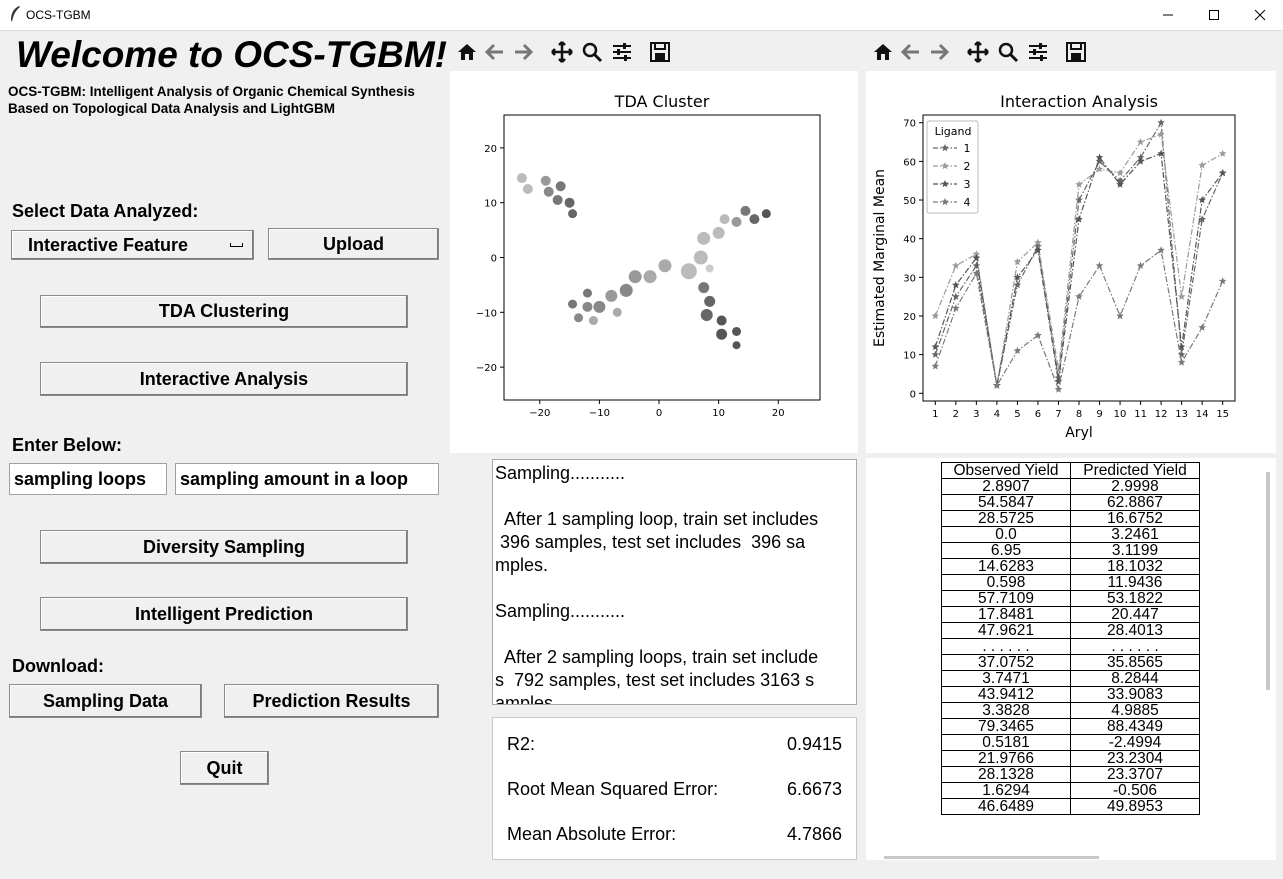 The width and height of the screenshot is (1283, 879). What do you see at coordinates (991, 857) in the screenshot?
I see `horizontal-scrollbar-thumb` at bounding box center [991, 857].